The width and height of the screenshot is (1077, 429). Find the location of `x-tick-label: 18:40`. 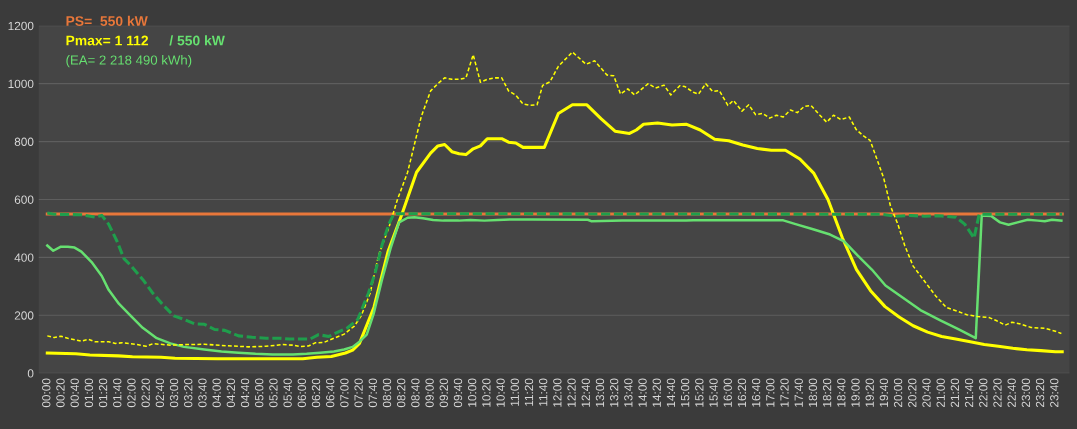

x-tick-label: 18:40 is located at coordinates (841, 392).